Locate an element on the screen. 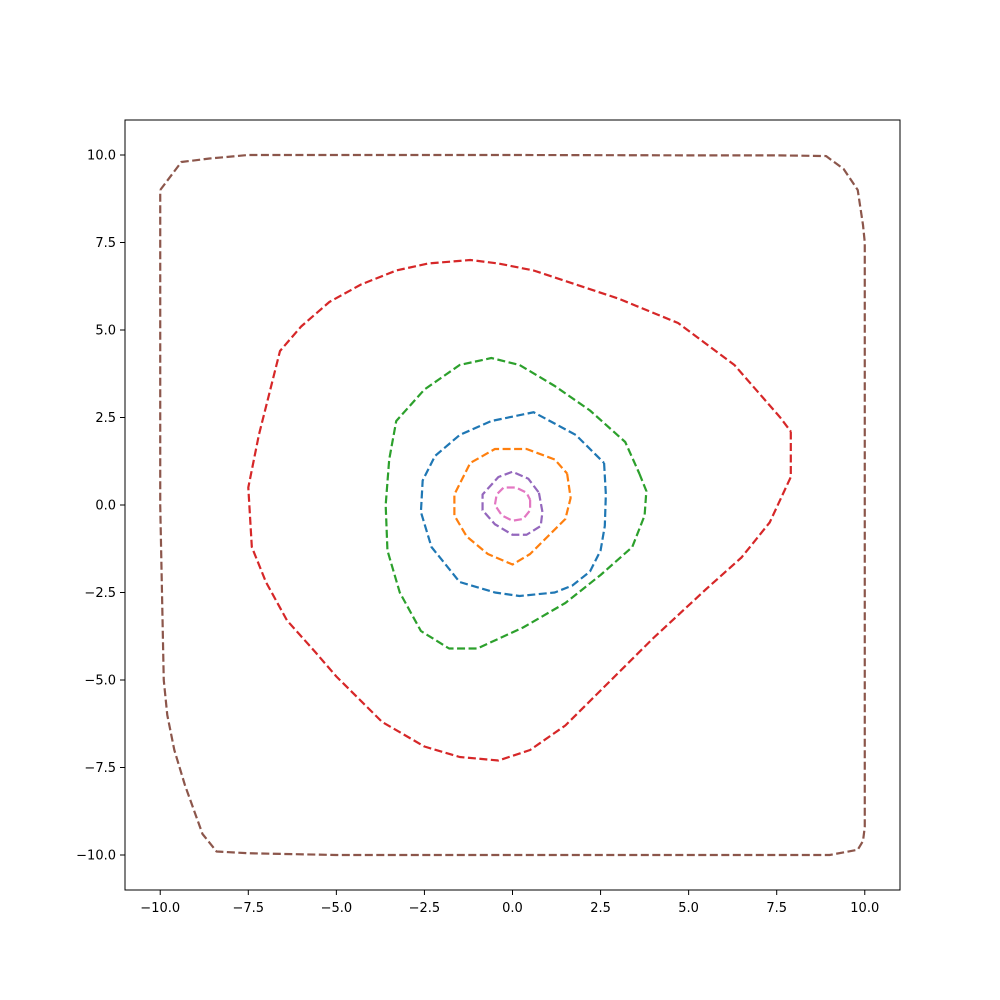 The width and height of the screenshot is (1000, 1000). y-tick-label: −7.5 is located at coordinates (100, 768).